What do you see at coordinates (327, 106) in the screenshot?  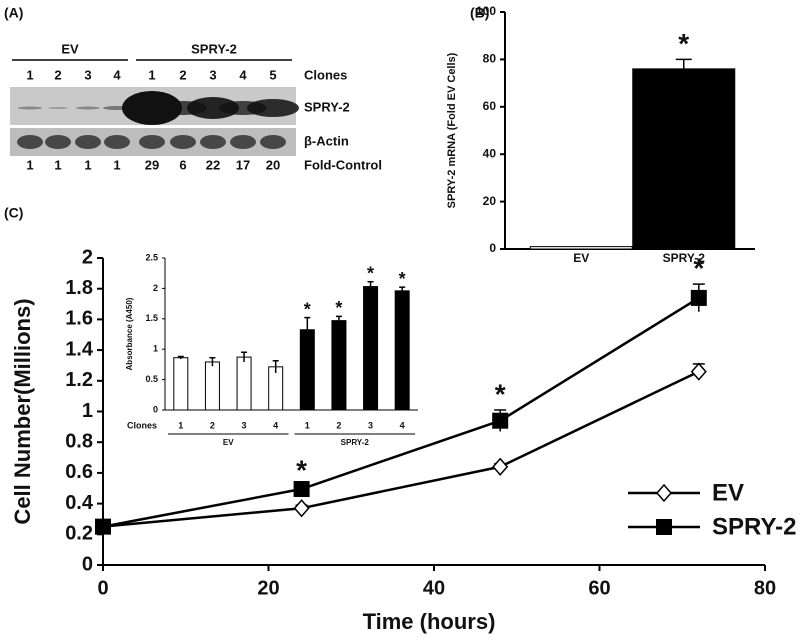 I see `row-label: SPRY-2` at bounding box center [327, 106].